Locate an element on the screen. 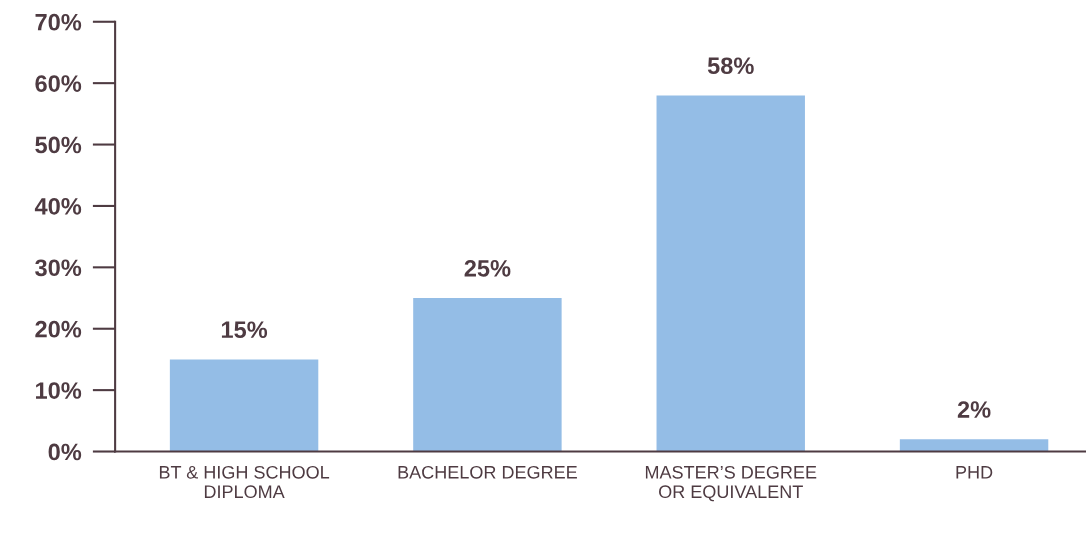 The height and width of the screenshot is (544, 1086). data-label: 2% is located at coordinates (974, 409).